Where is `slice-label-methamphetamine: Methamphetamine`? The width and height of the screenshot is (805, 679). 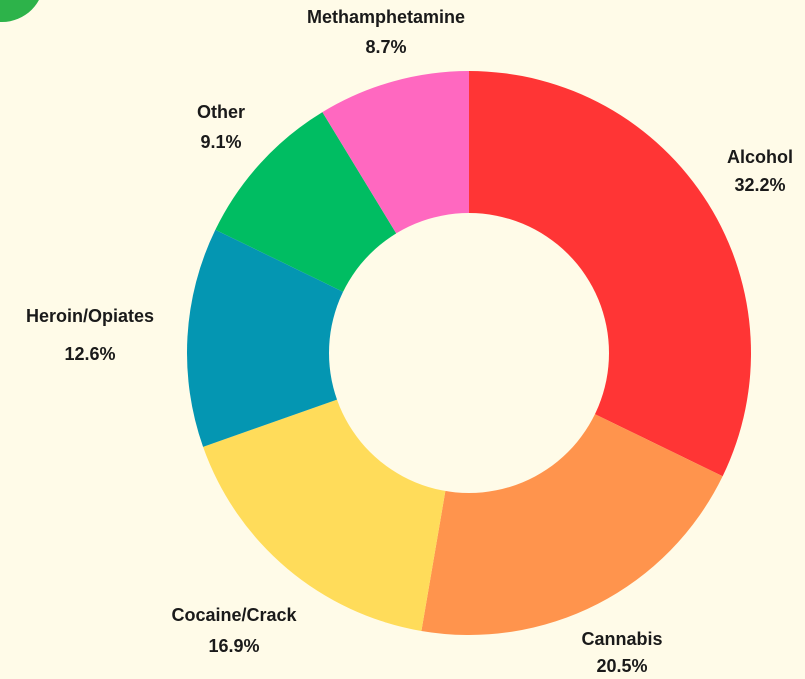
slice-label-methamphetamine: Methamphetamine is located at coordinates (386, 17).